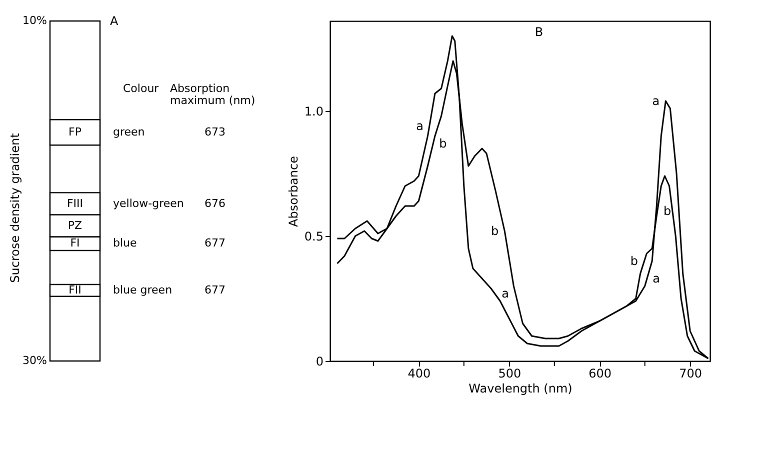 This screenshot has width=778, height=457. Describe the element at coordinates (148, 203) in the screenshot. I see `text: yellow-green` at that location.